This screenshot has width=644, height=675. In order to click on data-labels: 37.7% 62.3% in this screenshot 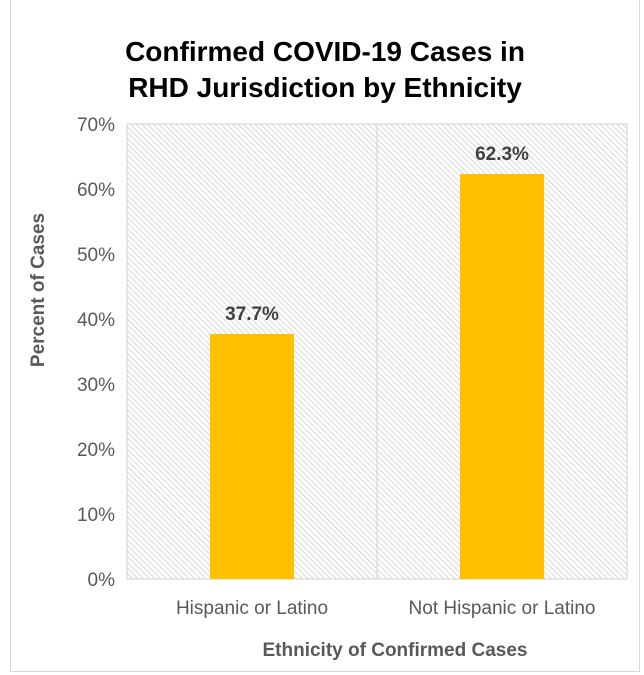, I will do `click(377, 234)`.